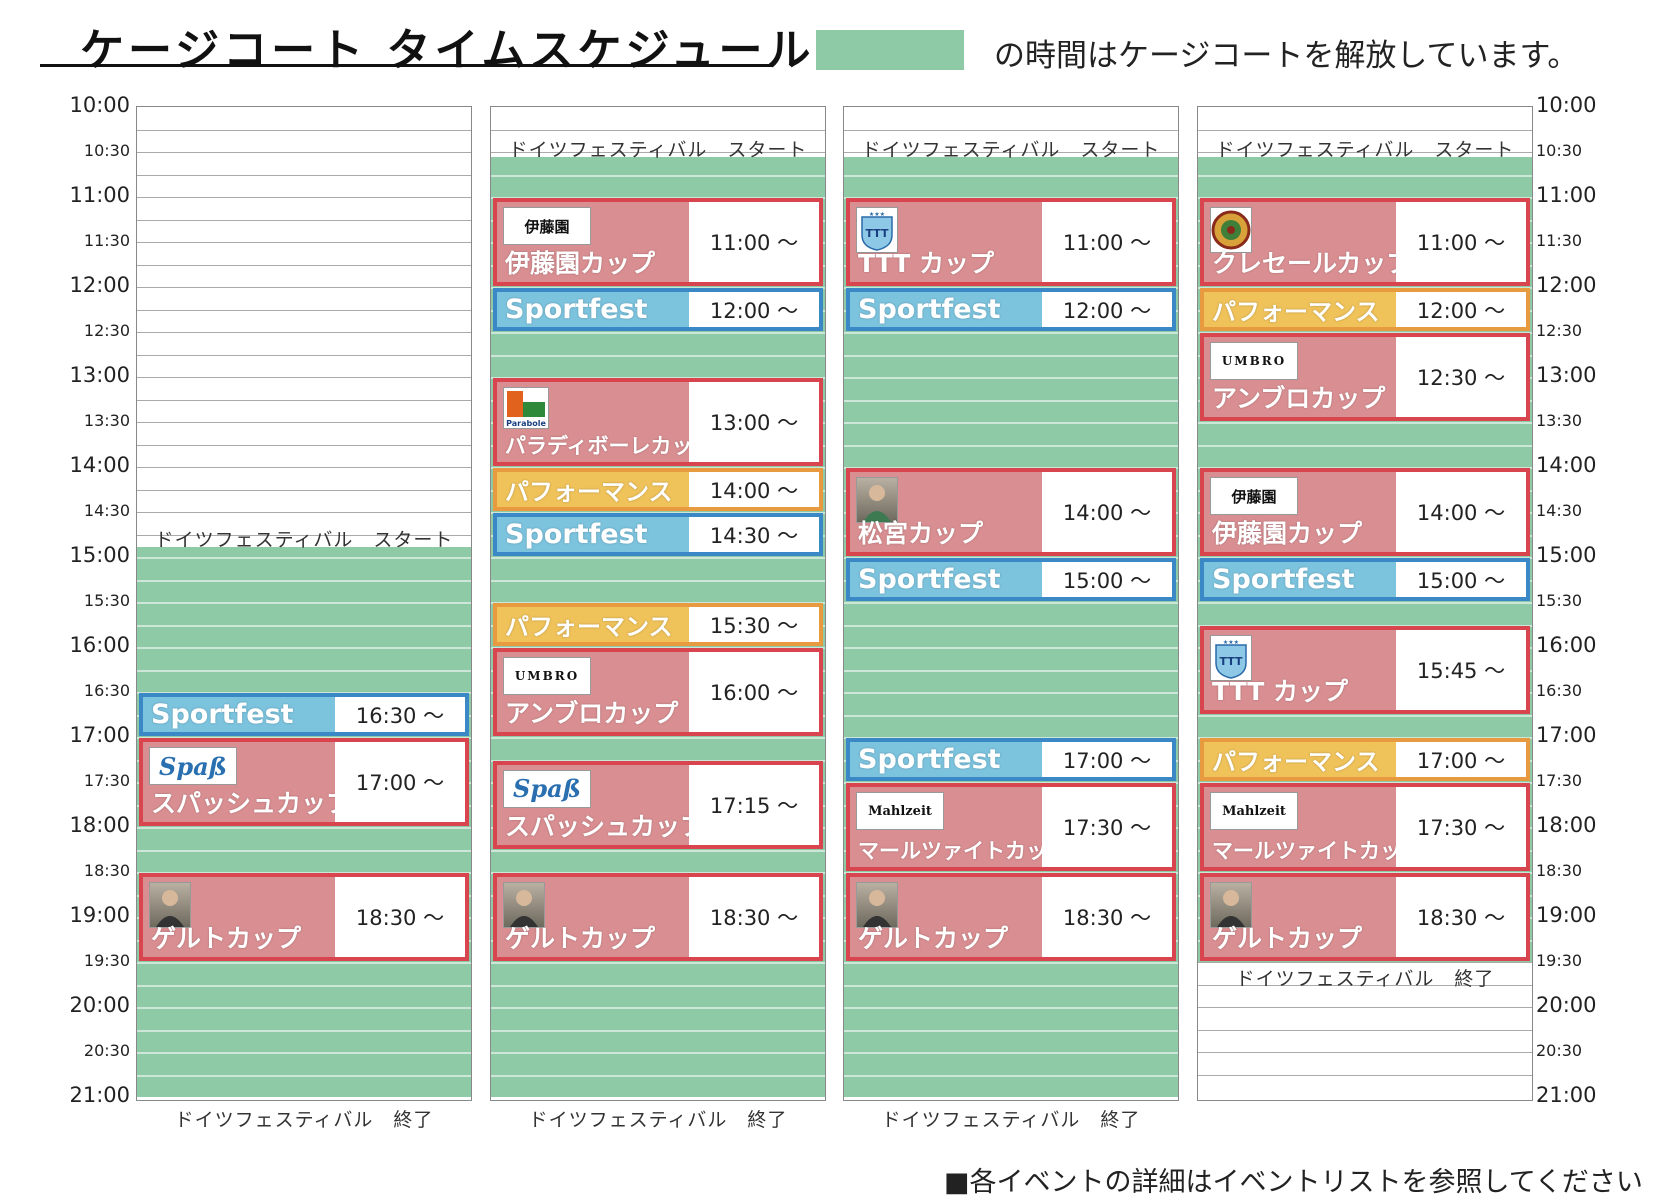  I want to click on performance-event-block: パフォーマンス 17:00 〜, so click(1365, 759).